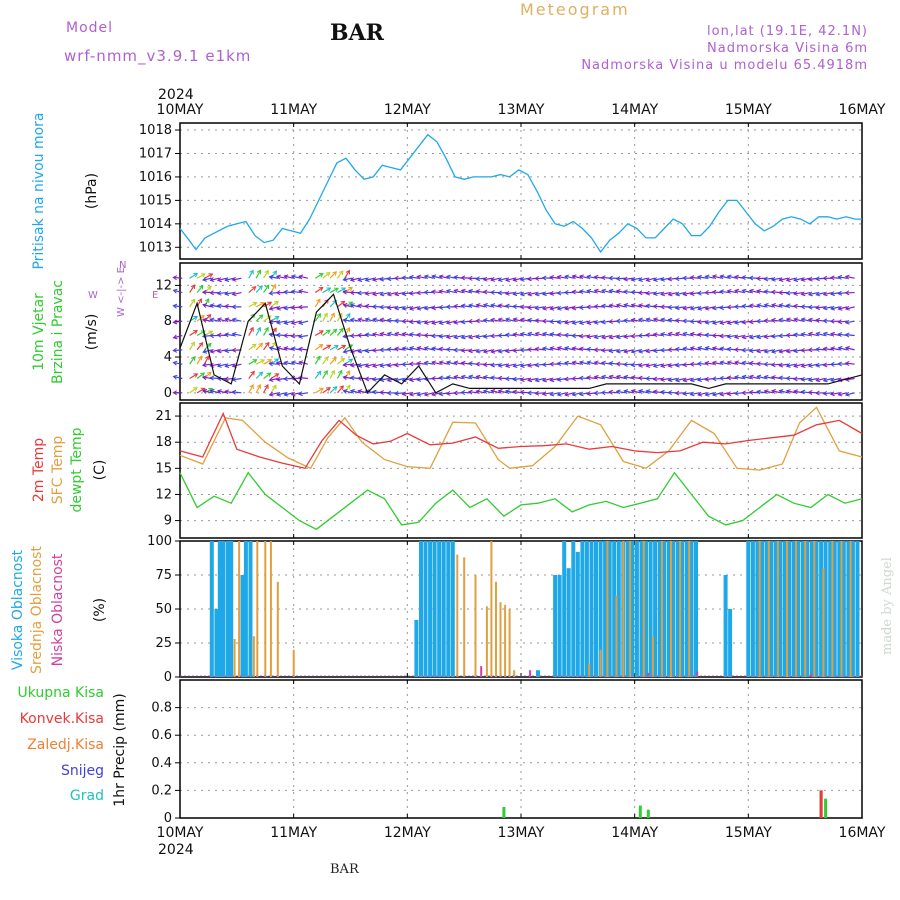 This screenshot has height=900, width=900. I want to click on precip-legend-total: Ukupna Kisa, so click(60, 693).